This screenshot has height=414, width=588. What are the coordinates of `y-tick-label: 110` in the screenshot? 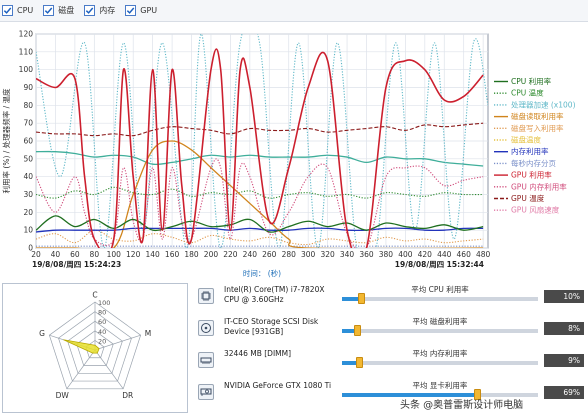 It's located at (26, 51).